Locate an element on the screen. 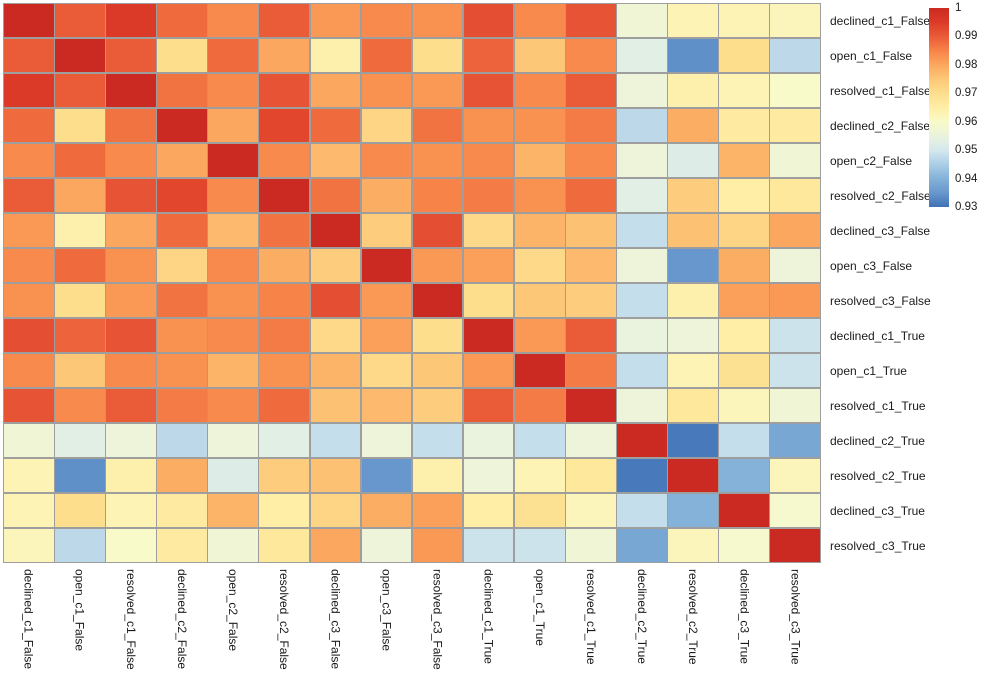 This screenshot has width=984, height=687. row-label: resolved_c3_True is located at coordinates (878, 545).